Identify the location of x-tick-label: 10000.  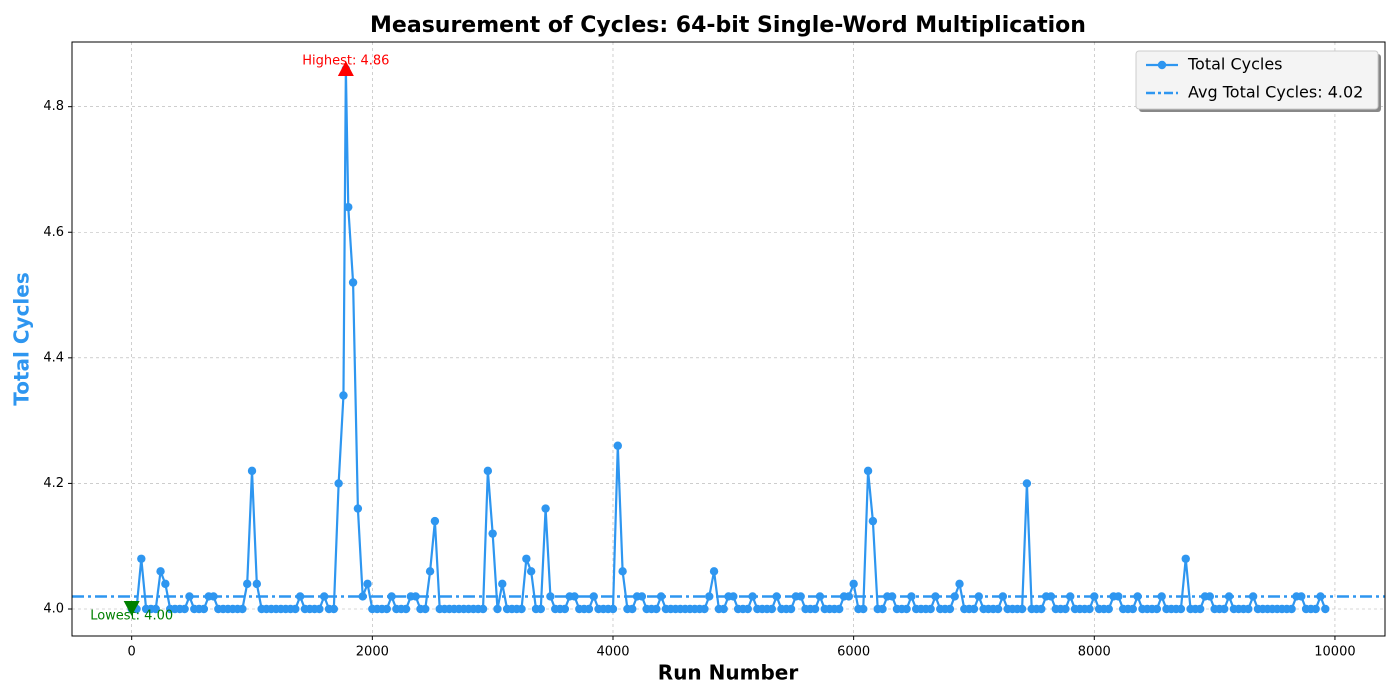
(1334, 652).